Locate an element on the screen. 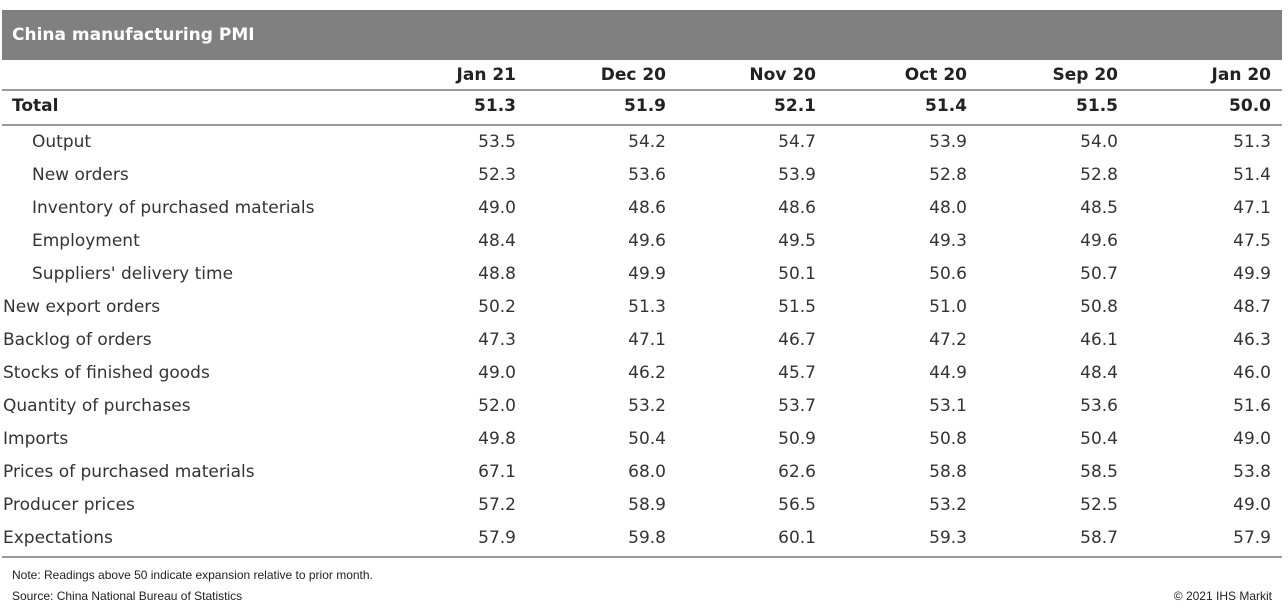  cell: 51.9 is located at coordinates (645, 106).